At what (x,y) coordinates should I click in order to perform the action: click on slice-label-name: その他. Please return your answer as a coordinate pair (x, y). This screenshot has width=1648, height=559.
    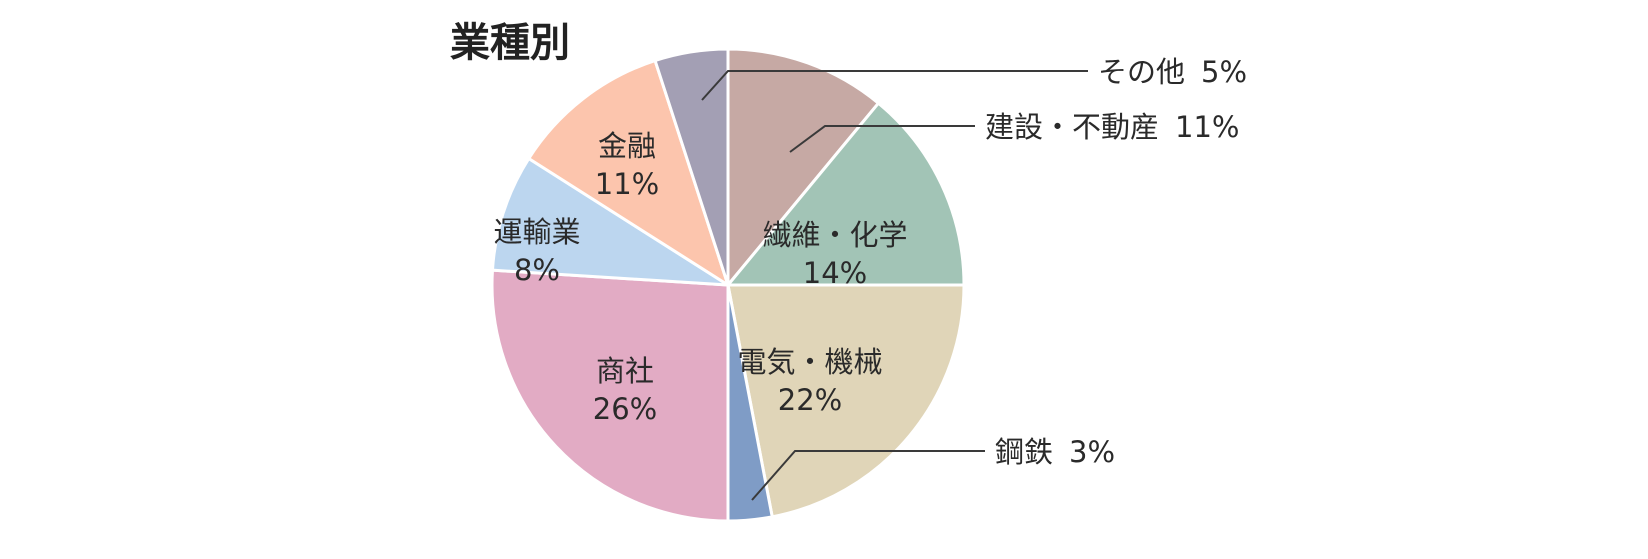
    Looking at the image, I should click on (1141, 72).